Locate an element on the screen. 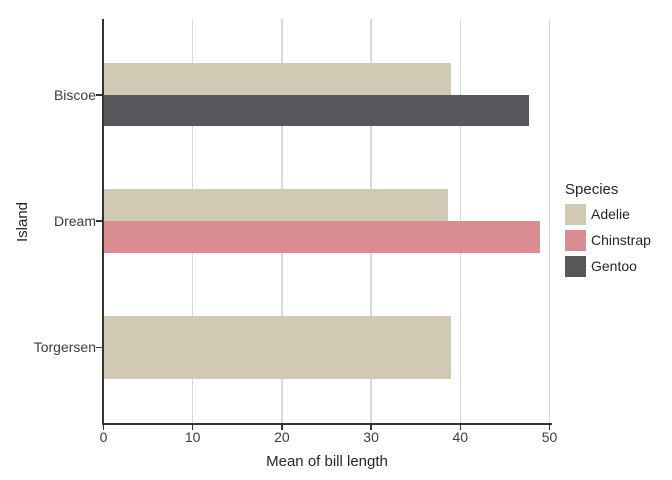  legend-items: Adelie Chinstrap Gentoo is located at coordinates (608, 240).